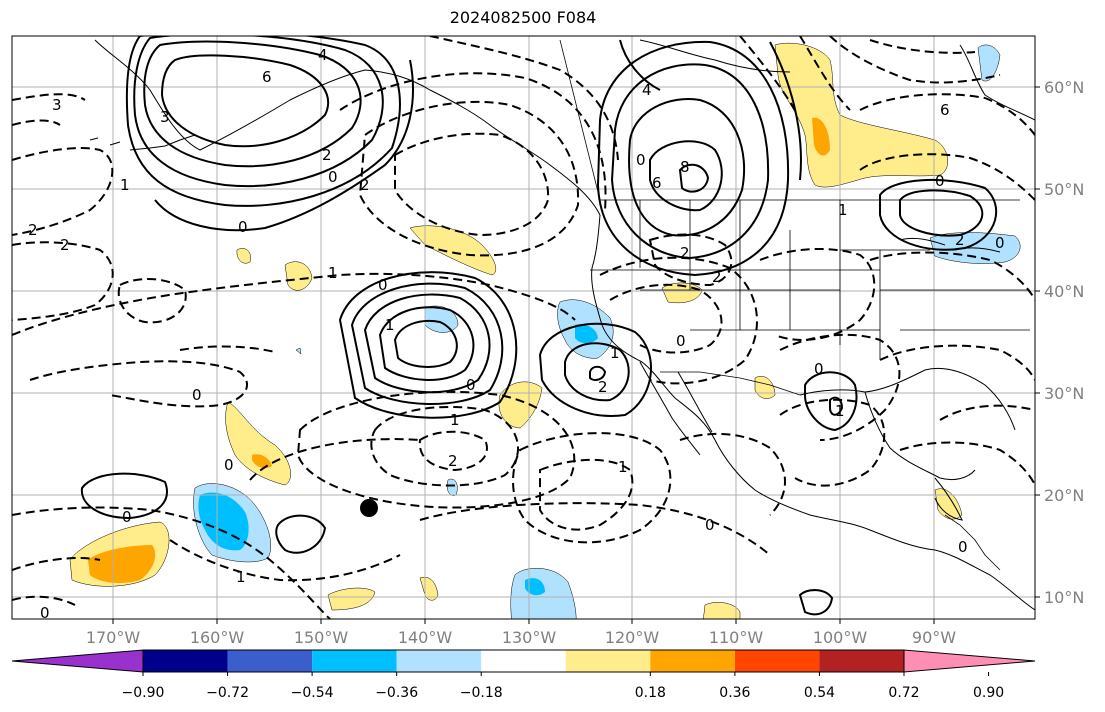  What do you see at coordinates (321, 637) in the screenshot?
I see `lon-tick-label: 150°W` at bounding box center [321, 637].